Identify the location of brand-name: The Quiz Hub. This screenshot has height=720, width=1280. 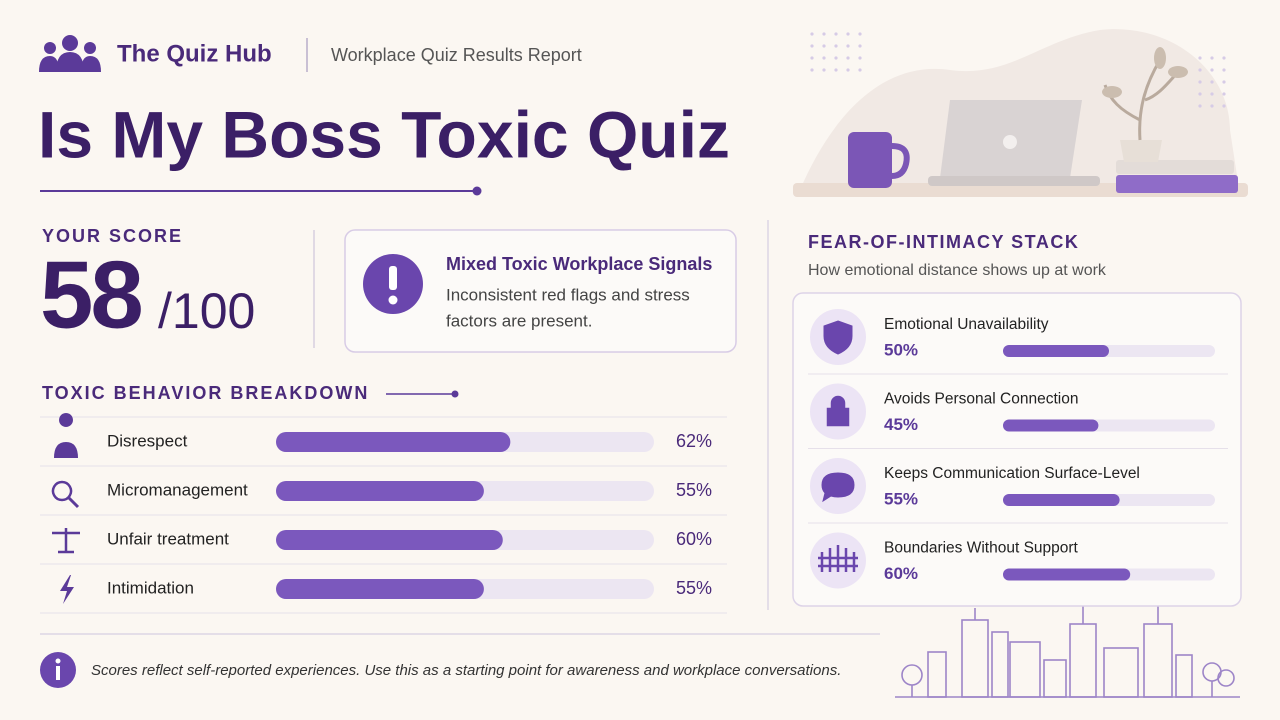
(194, 53).